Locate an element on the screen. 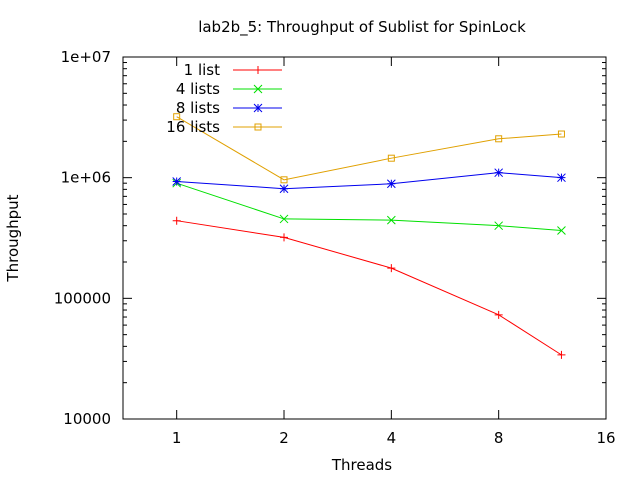  x-tick-label: 8 is located at coordinates (499, 438).